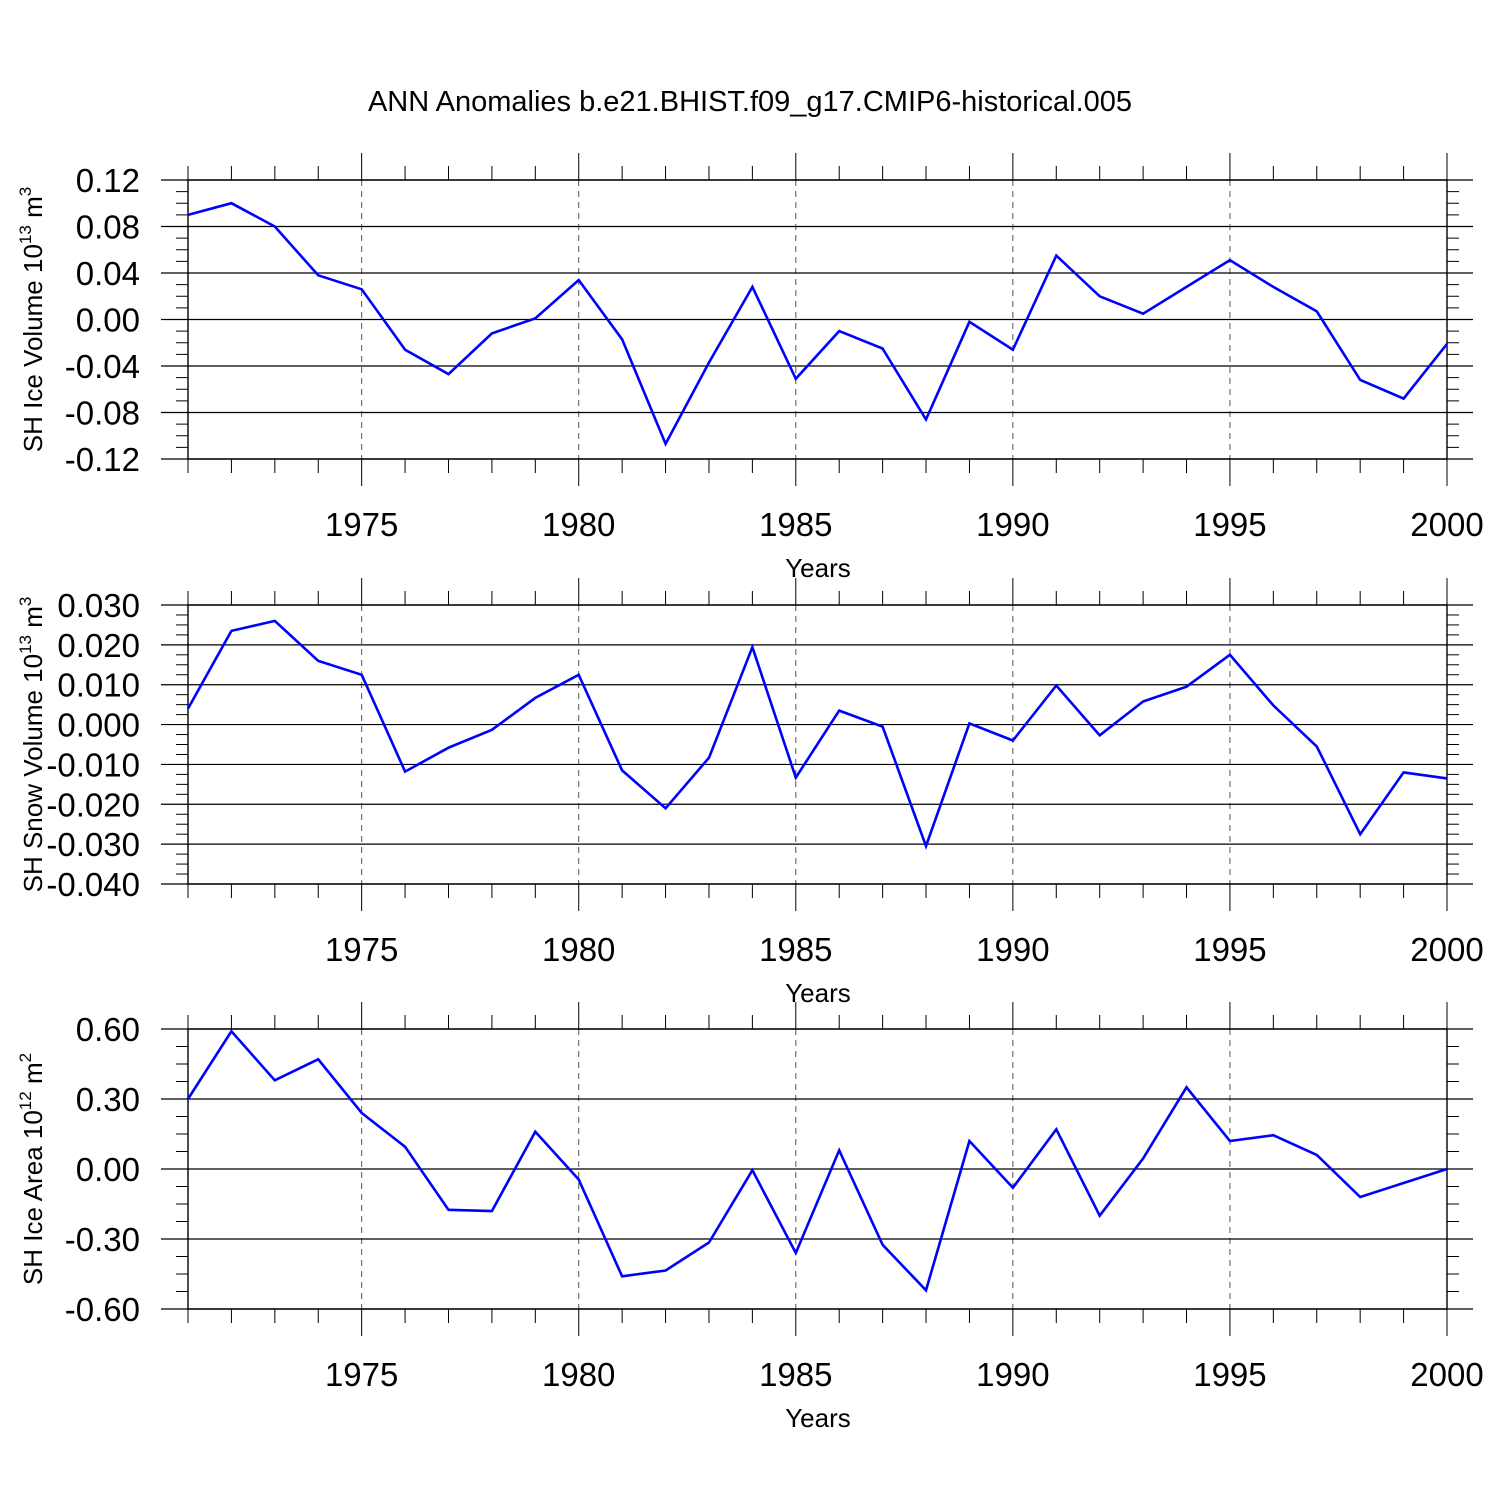 The height and width of the screenshot is (1505, 1500). I want to click on y-tick-label: 0.60, so click(108, 1029).